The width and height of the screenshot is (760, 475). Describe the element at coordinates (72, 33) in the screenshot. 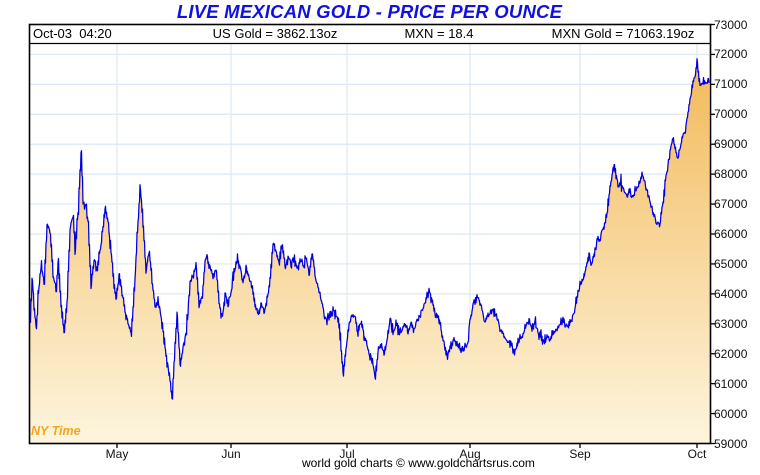

I see `header-timestamp: Oct-03 04:20` at that location.